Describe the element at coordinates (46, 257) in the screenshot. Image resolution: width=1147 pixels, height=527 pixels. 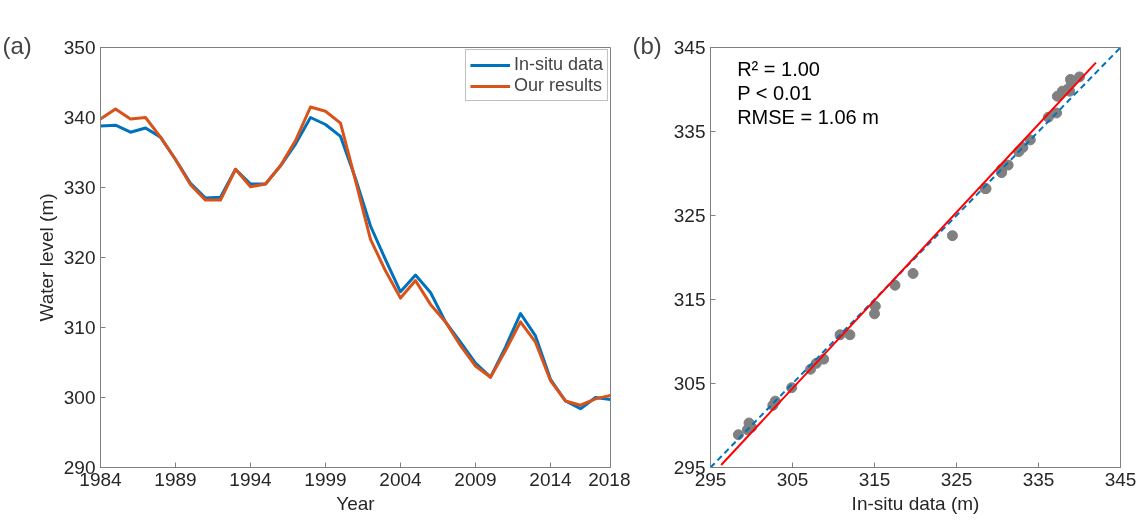
I see `y-axis-title: Water level (m)` at that location.